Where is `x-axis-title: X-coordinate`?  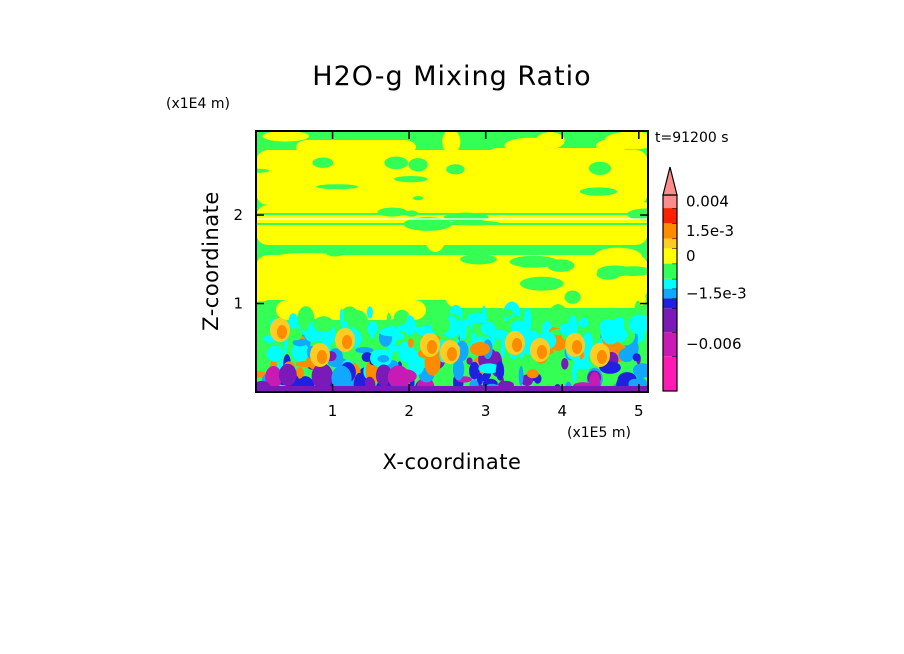
x-axis-title: X-coordinate is located at coordinates (452, 462).